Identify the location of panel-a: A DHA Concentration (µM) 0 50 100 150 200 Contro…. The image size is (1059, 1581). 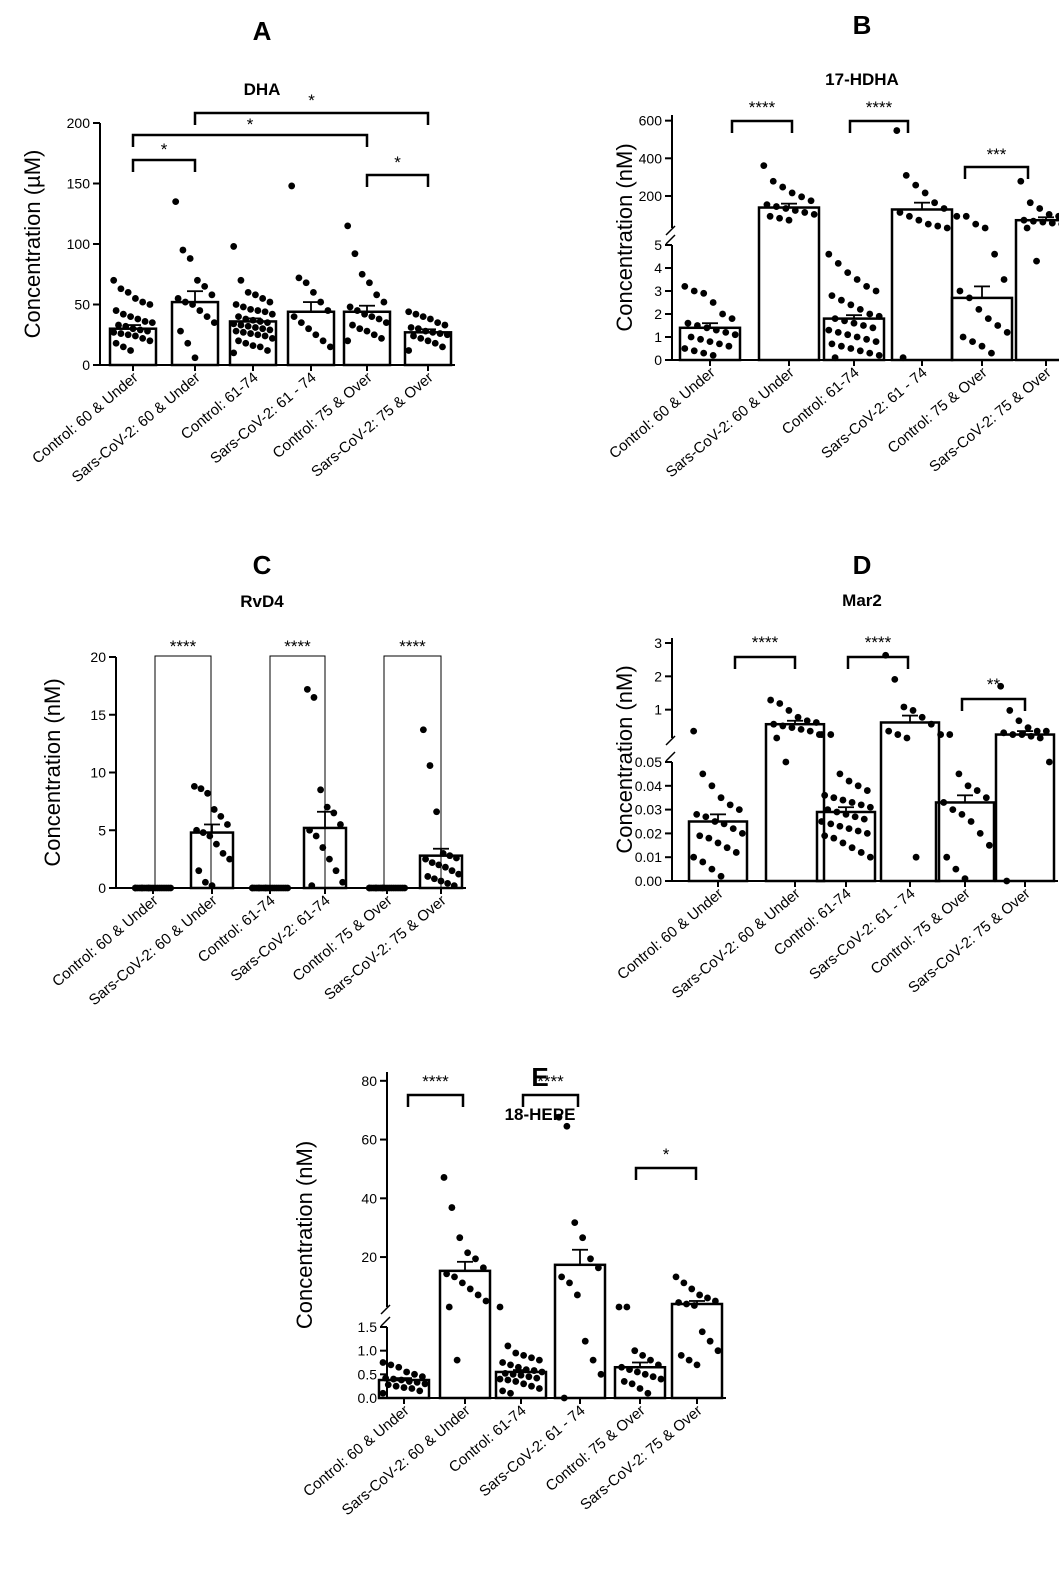
(237, 251).